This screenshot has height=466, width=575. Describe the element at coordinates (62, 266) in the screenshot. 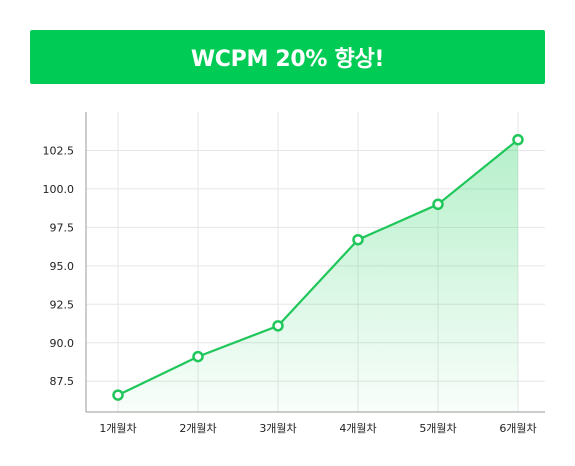

I see `y-tick-label: 95.0` at that location.